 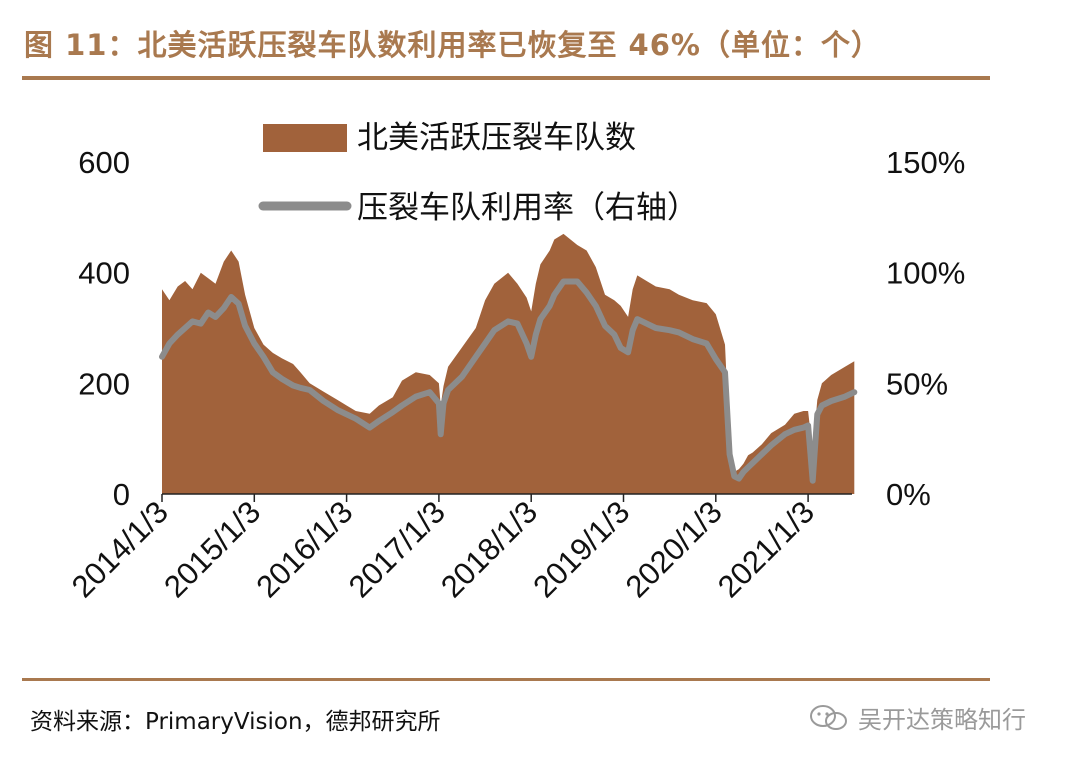 I want to click on legend-area-label: 北美活跃压裂车队数, so click(x=496, y=138).